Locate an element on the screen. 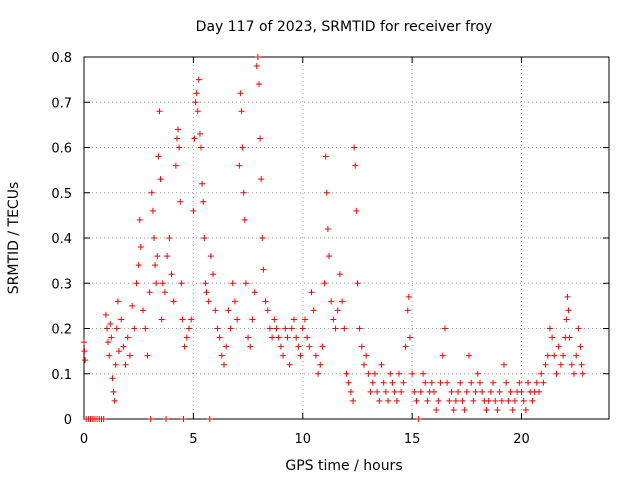  x-axis-label: GPS time / hours is located at coordinates (343, 466).